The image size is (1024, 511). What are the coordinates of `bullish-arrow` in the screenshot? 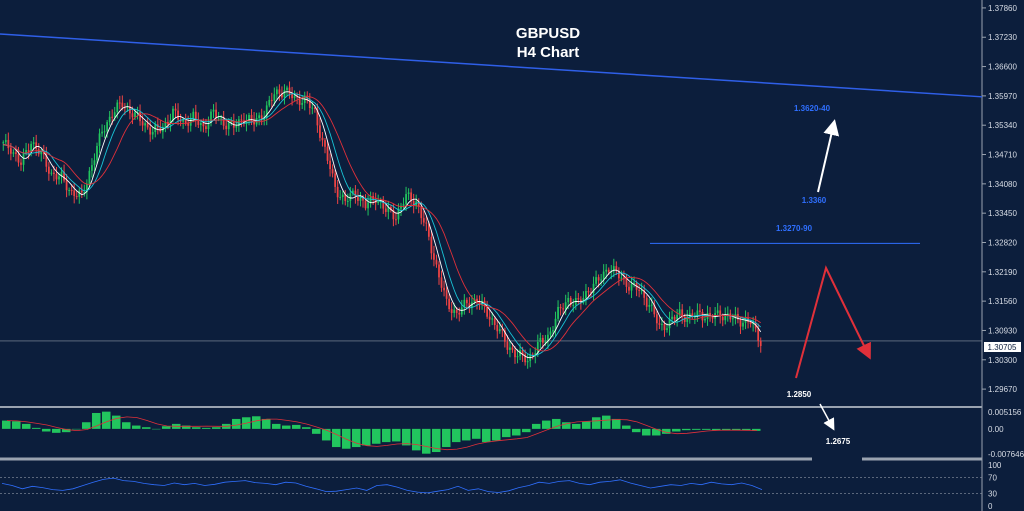 It's located at (828, 156).